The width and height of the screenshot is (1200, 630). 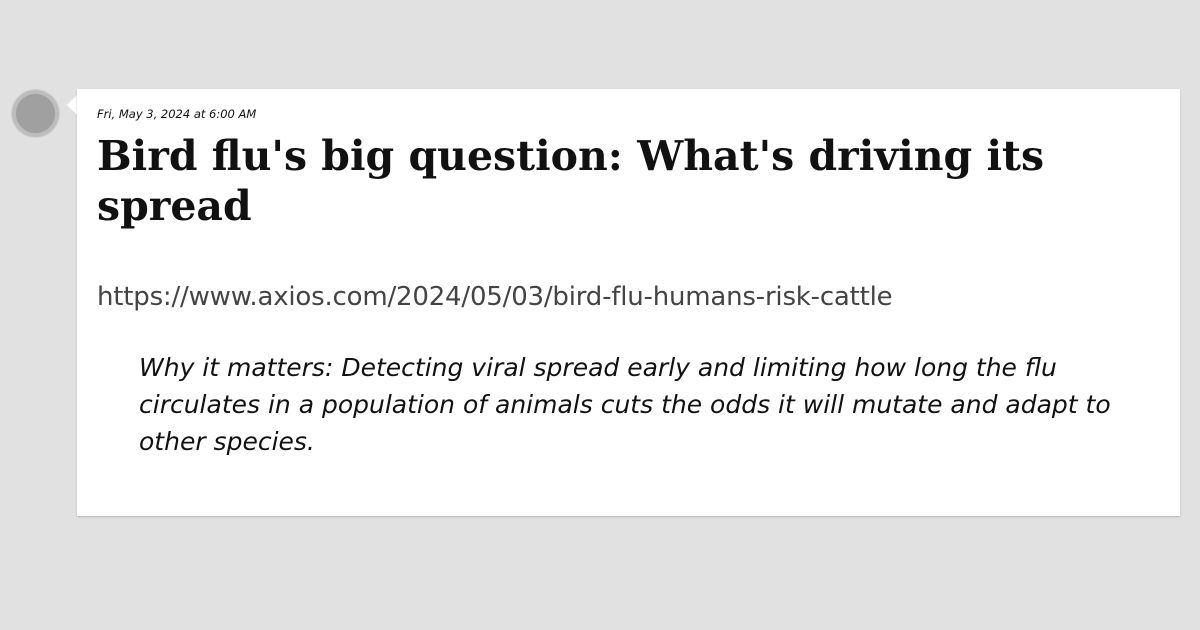 I want to click on card-pointer, so click(x=72, y=105).